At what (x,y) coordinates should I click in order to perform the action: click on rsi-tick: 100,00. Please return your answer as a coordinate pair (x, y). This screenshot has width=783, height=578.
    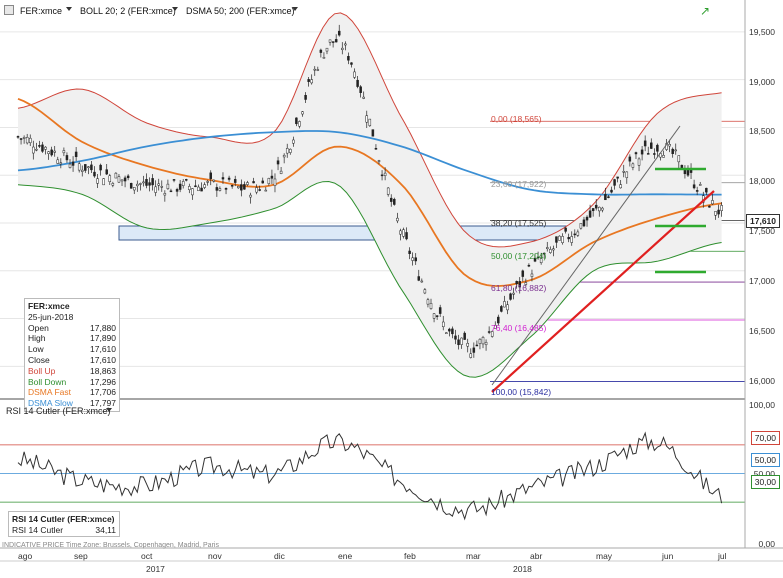
    Looking at the image, I should click on (762, 405).